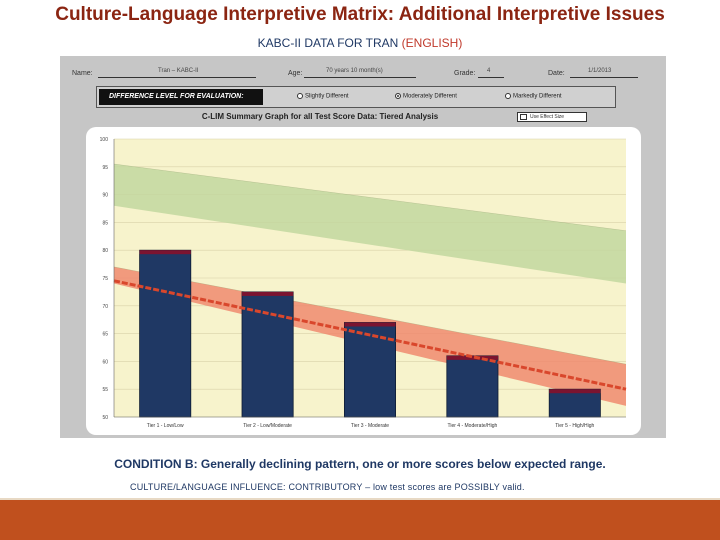 Image resolution: width=720 pixels, height=540 pixels. What do you see at coordinates (105, 196) in the screenshot?
I see `y-tick-label: 90` at bounding box center [105, 196].